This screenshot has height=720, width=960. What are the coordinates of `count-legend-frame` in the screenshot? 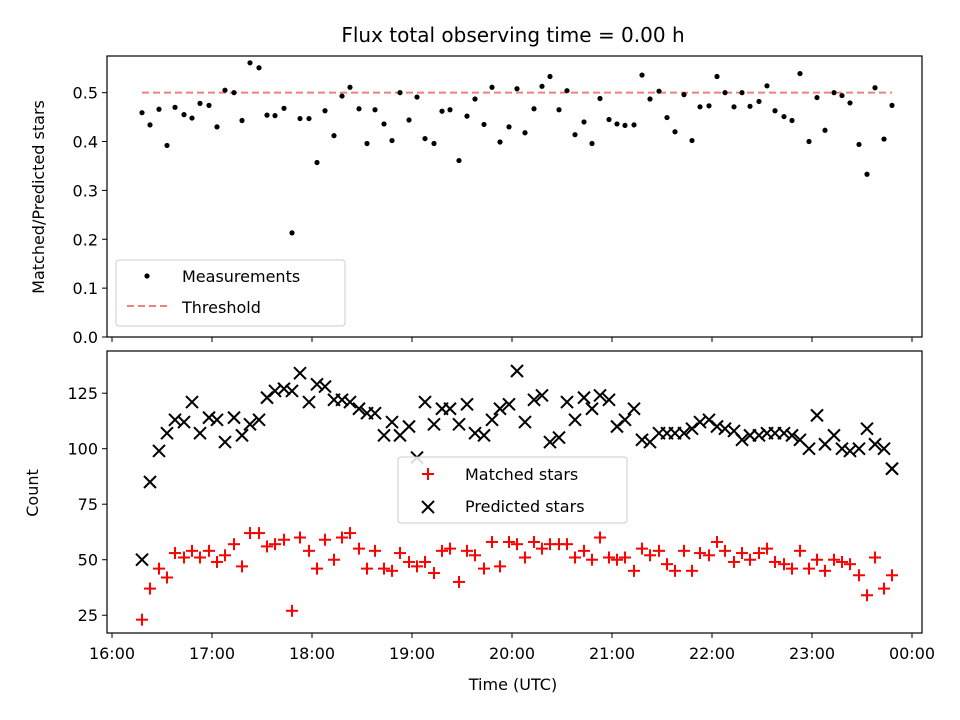 It's located at (512, 490).